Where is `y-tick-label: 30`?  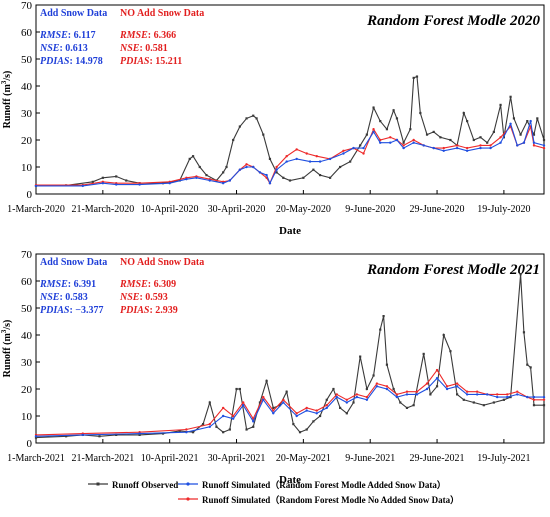 y-tick-label: 30 is located at coordinates (27, 363).